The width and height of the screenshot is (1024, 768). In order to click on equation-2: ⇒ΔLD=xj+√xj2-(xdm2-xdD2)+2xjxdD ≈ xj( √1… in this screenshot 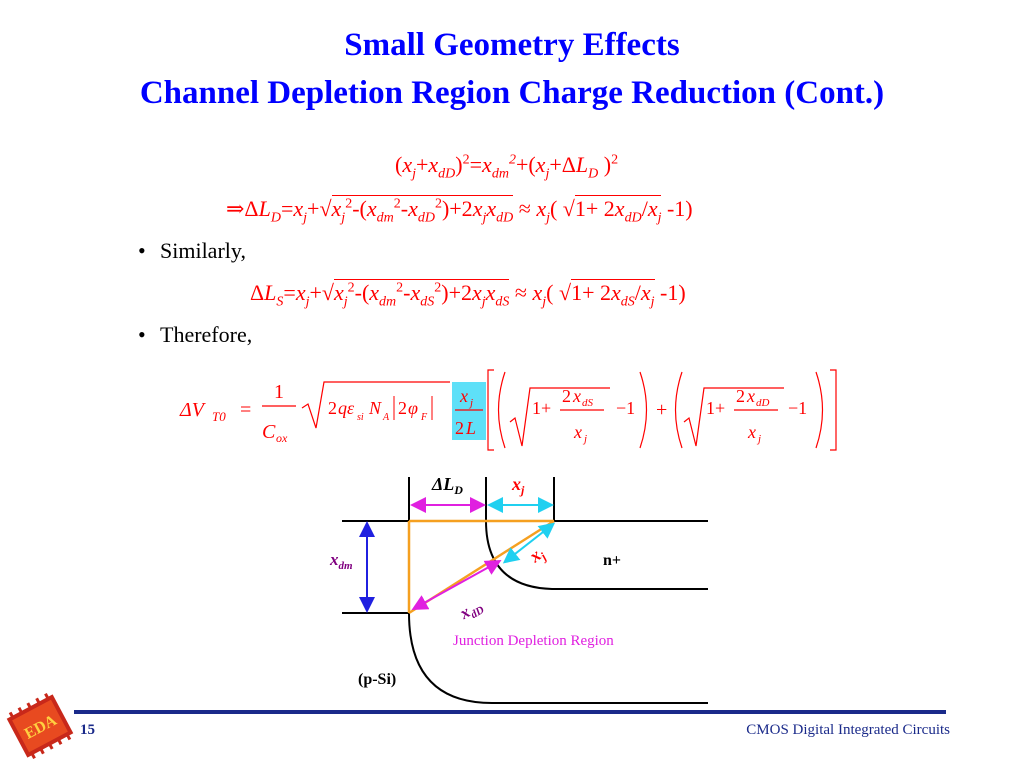, I will do `click(459, 210)`.